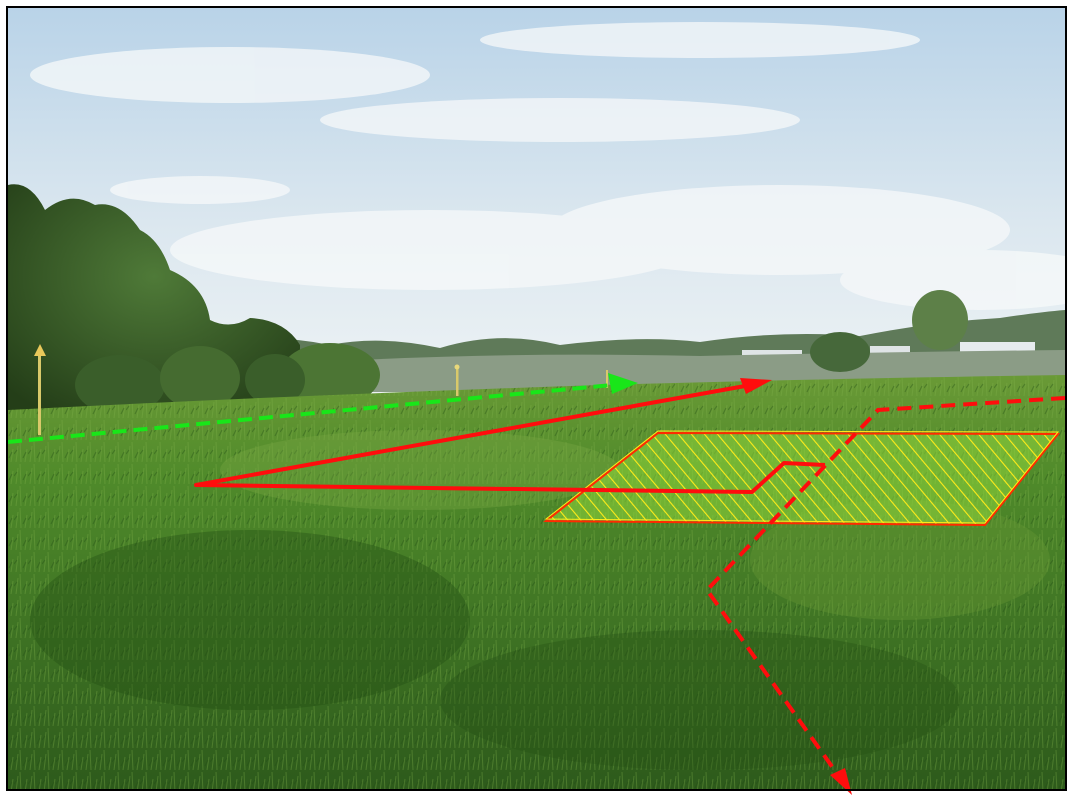  I want to click on trees-left, so click(194, 299).